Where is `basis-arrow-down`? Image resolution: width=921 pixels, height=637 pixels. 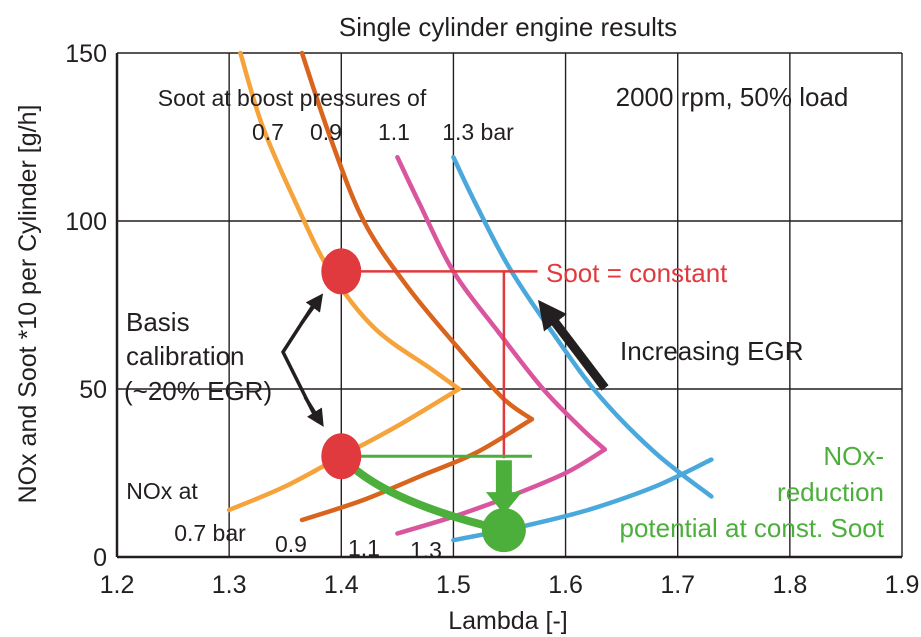
basis-arrow-down is located at coordinates (313, 411).